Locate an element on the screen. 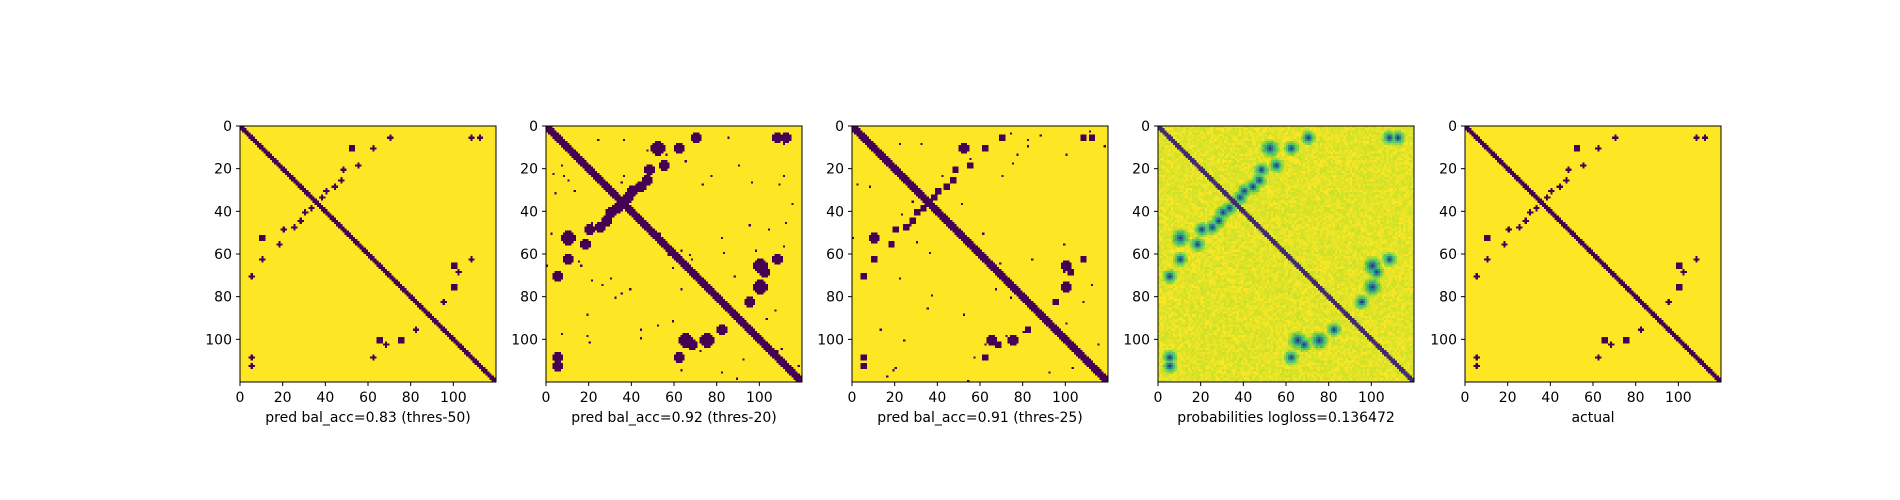 This screenshot has width=1900, height=500. heatmap-panel-5: 0 20 40 60 80 100 0 20 40 60 80 100 actual is located at coordinates (1576, 272).